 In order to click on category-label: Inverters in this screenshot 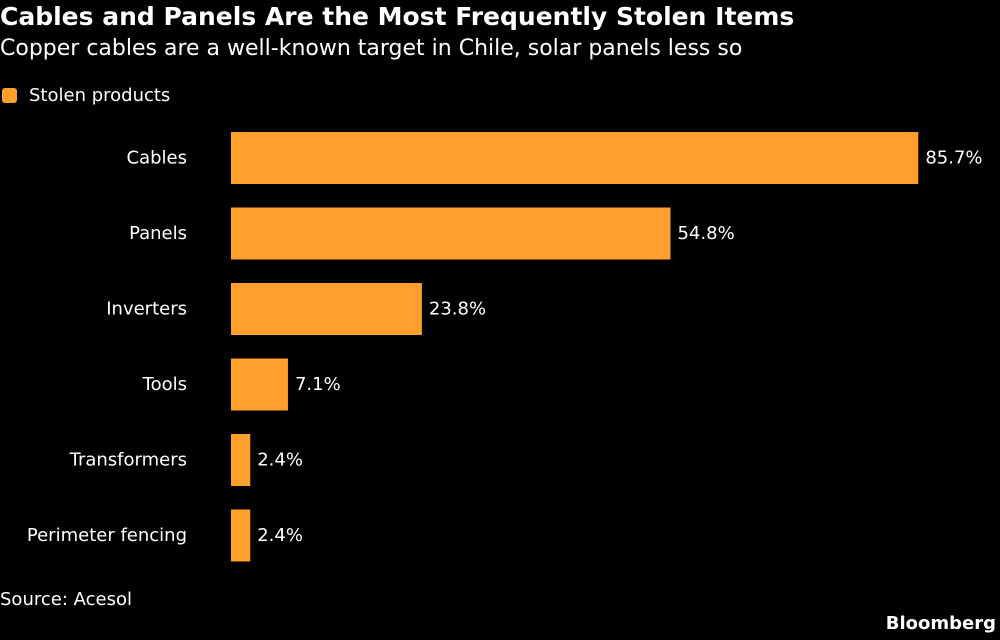, I will do `click(146, 309)`.